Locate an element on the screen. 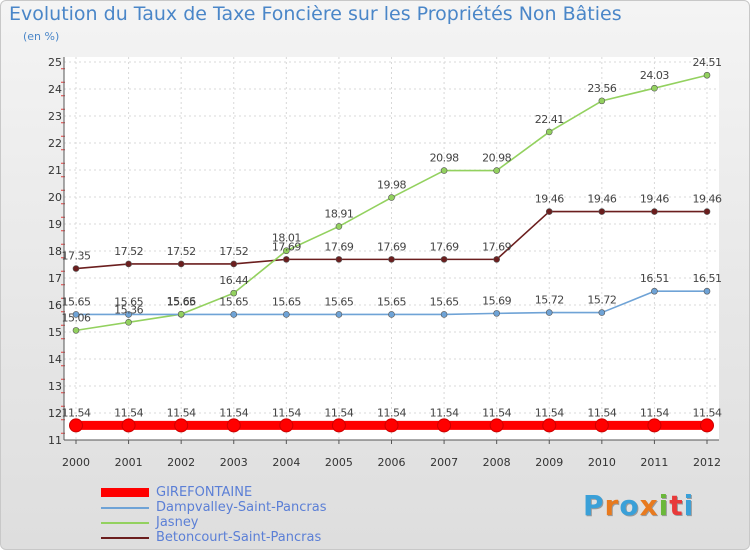 Image resolution: width=750 pixels, height=550 pixels. x-tick-label: 2010 is located at coordinates (602, 462).